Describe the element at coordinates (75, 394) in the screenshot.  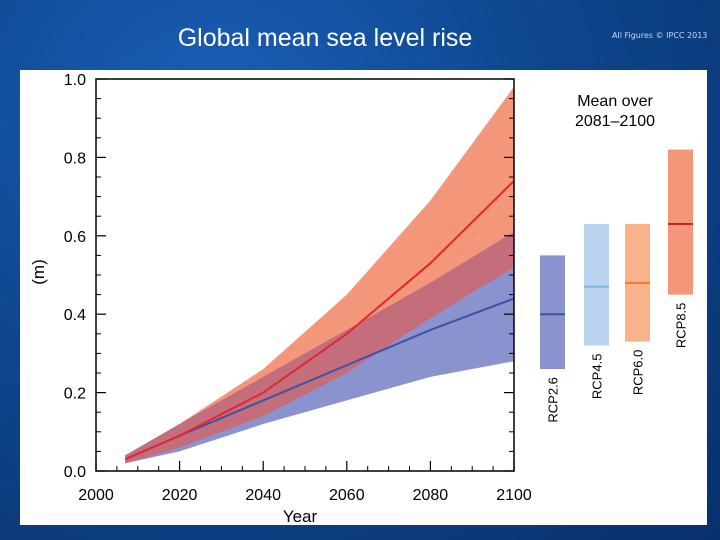
I see `y-tick-label: 0.2` at that location.